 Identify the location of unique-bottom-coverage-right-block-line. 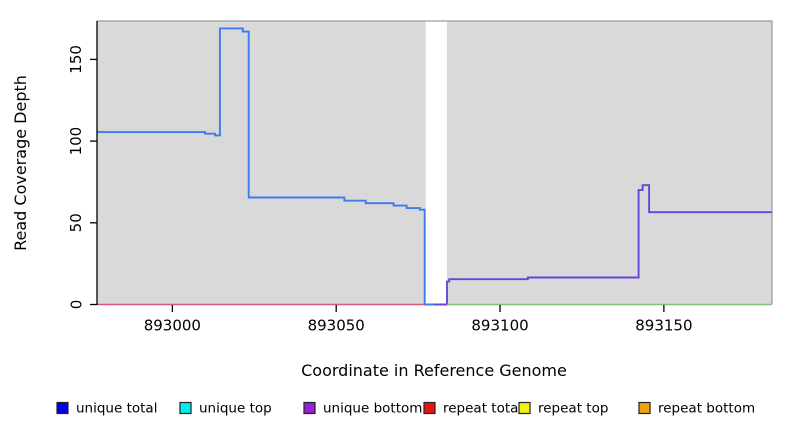
(603, 245).